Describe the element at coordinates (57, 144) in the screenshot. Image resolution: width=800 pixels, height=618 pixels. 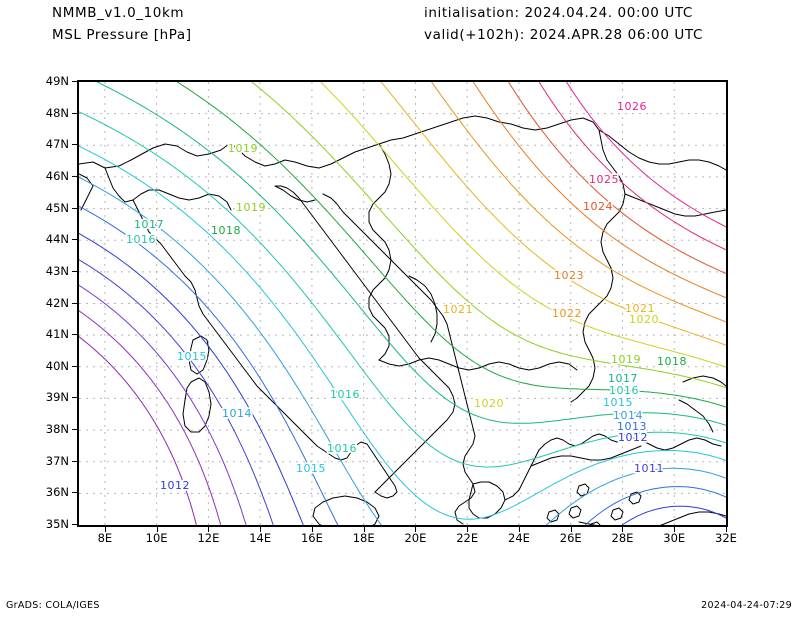
I see `y-axis-tick-47N: 47N` at that location.